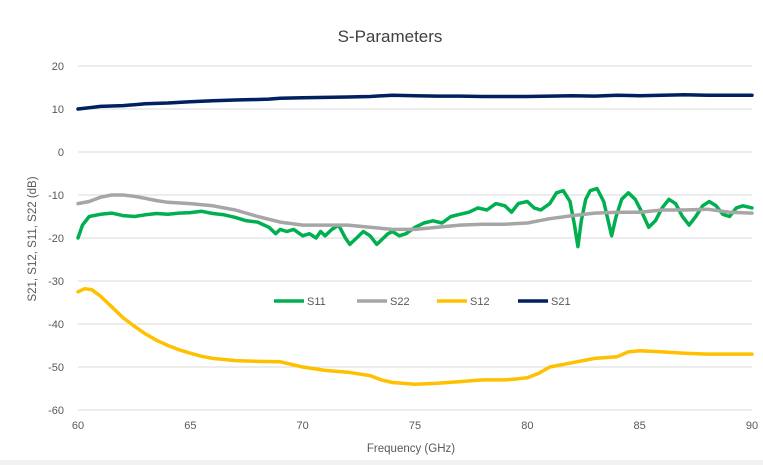 The image size is (763, 465). Describe the element at coordinates (480, 302) in the screenshot. I see `legend-label: S12` at that location.